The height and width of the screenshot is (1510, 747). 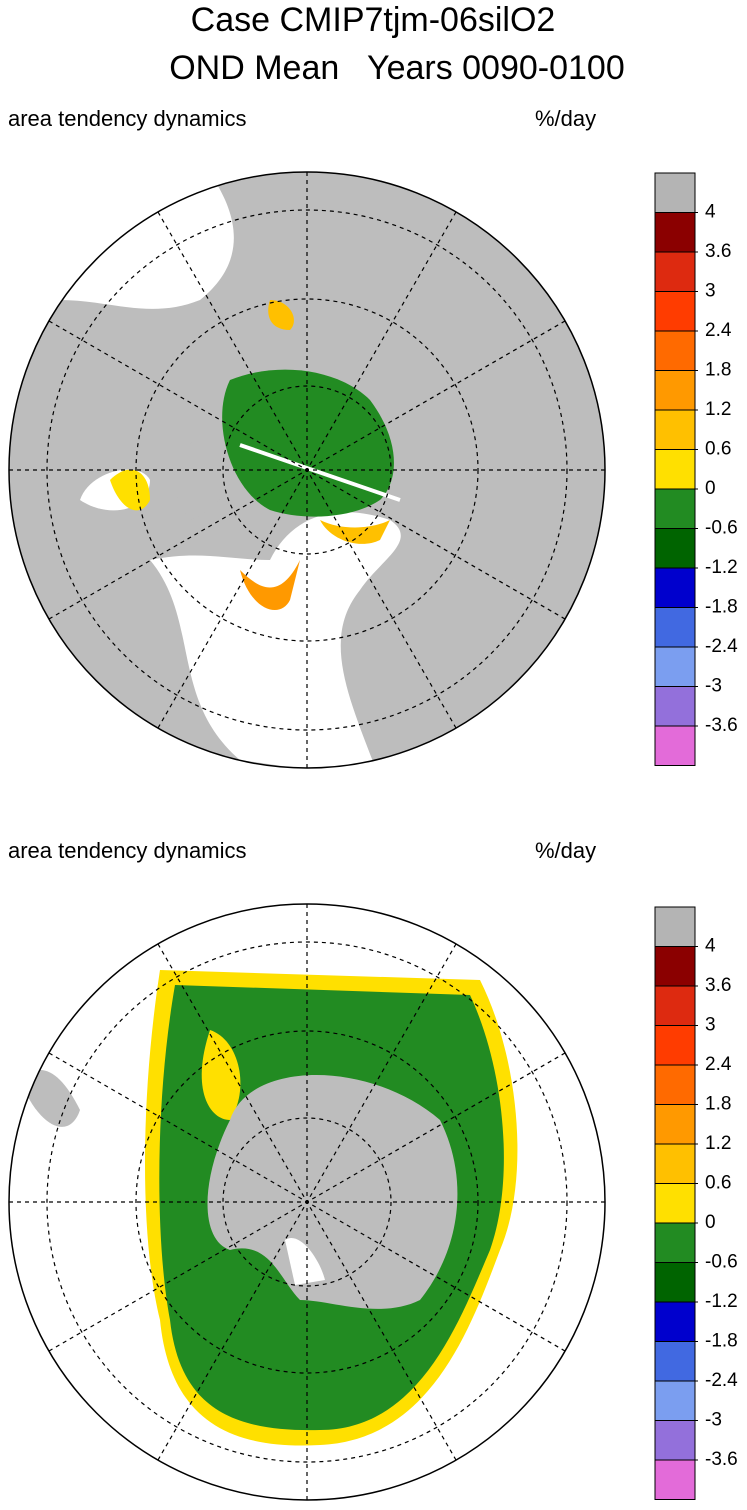 What do you see at coordinates (397, 68) in the screenshot?
I see `title-line: OND Mean Years 0090-0100` at bounding box center [397, 68].